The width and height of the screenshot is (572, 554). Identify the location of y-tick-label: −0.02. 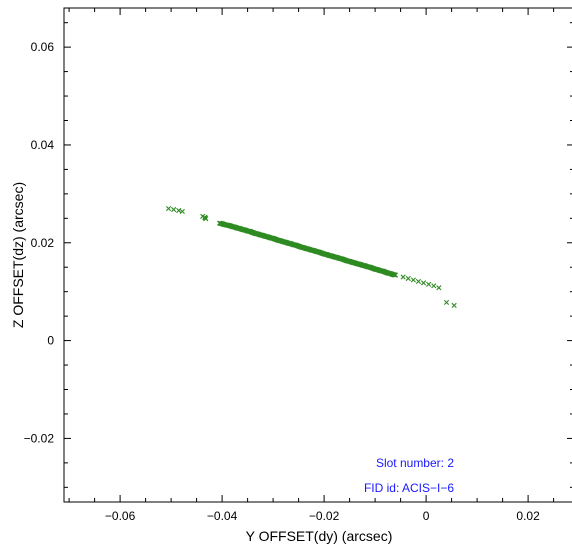
(39, 438).